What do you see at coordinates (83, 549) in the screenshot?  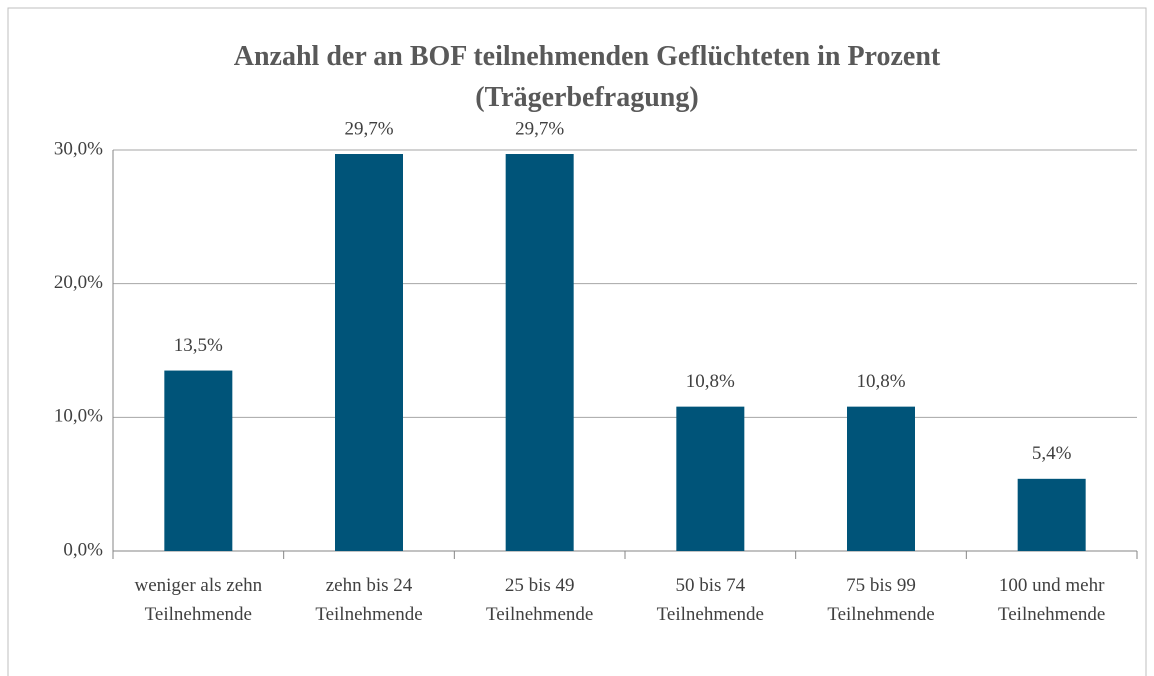 I see `y-tick-label: 0,0%` at bounding box center [83, 549].